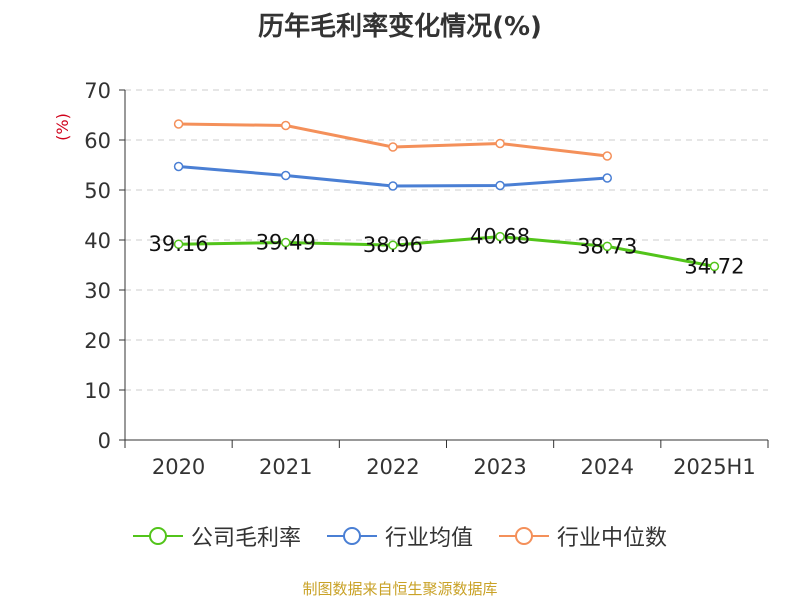  What do you see at coordinates (62, 127) in the screenshot?
I see `y-axis-label: (%)` at bounding box center [62, 127].